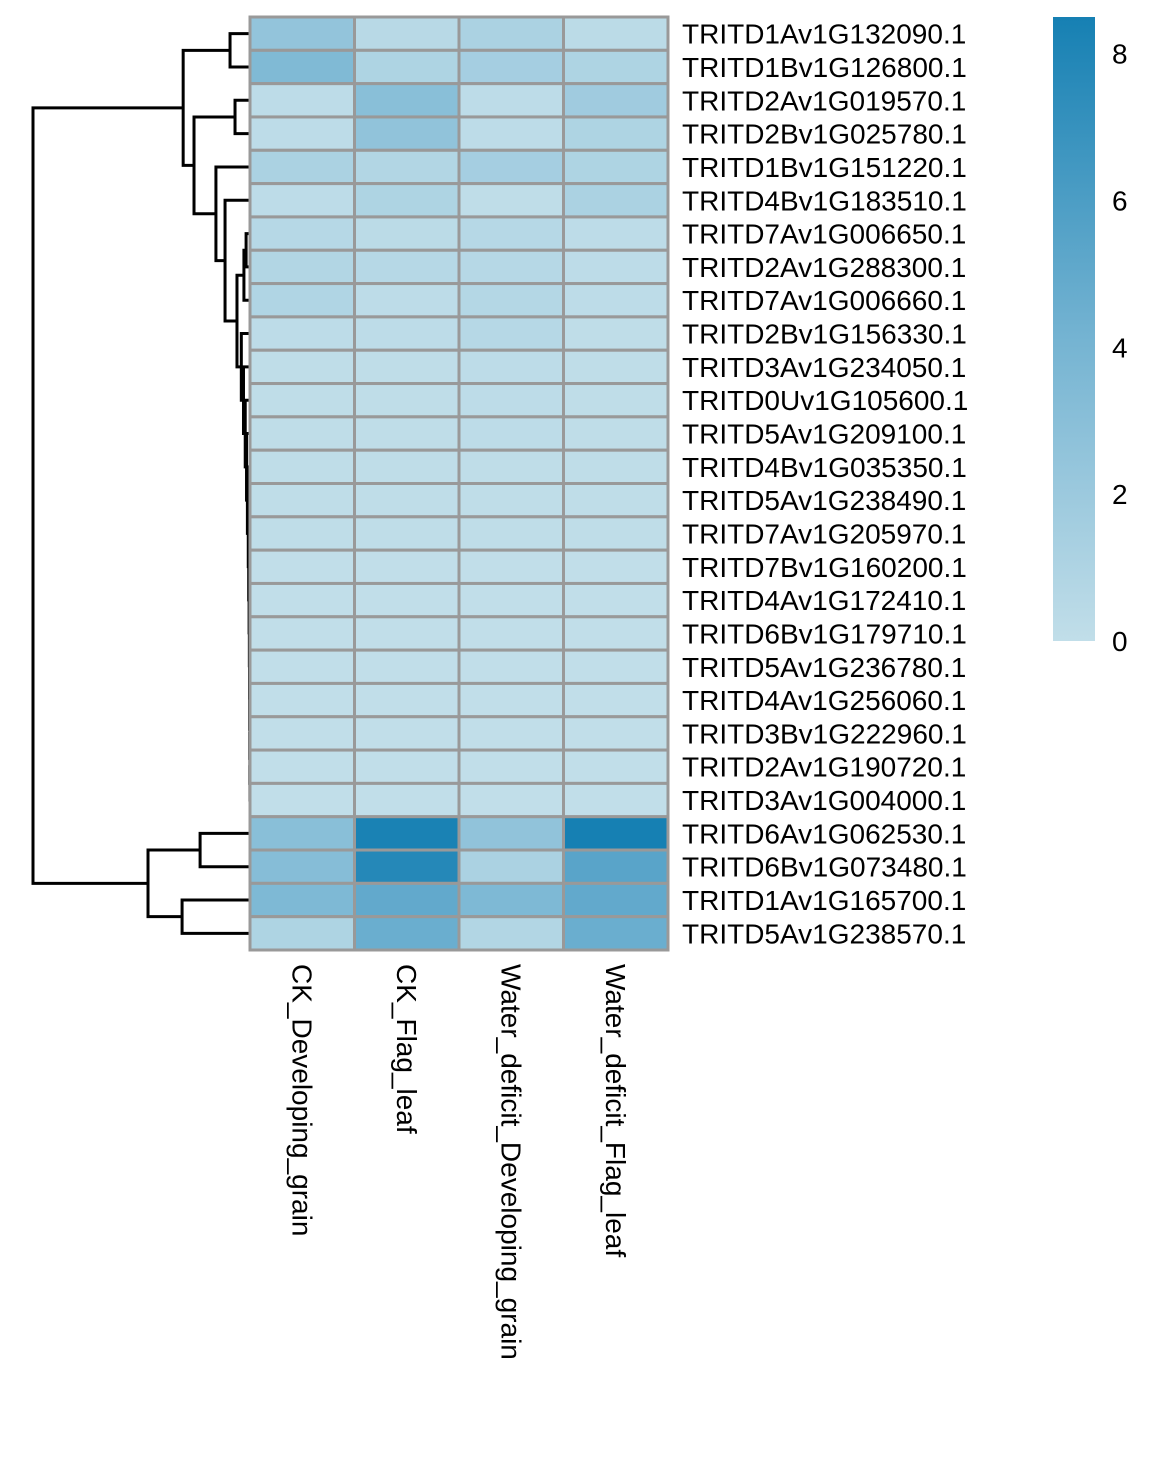  What do you see at coordinates (824, 700) in the screenshot?
I see `row-label: TRITD4Av1G256060.1` at bounding box center [824, 700].